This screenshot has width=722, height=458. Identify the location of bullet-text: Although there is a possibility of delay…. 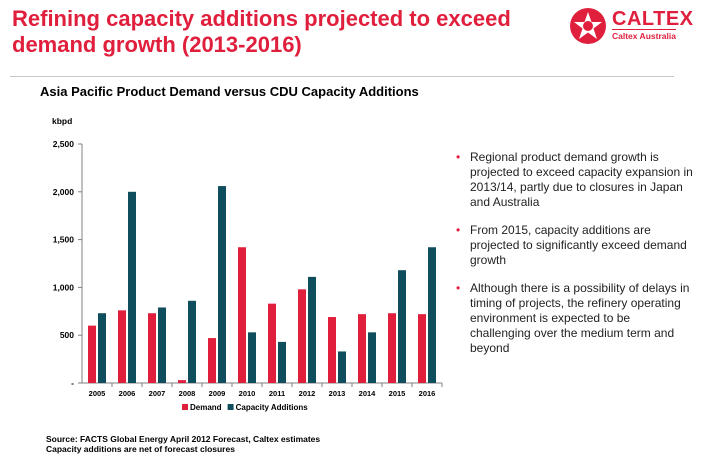
(580, 318).